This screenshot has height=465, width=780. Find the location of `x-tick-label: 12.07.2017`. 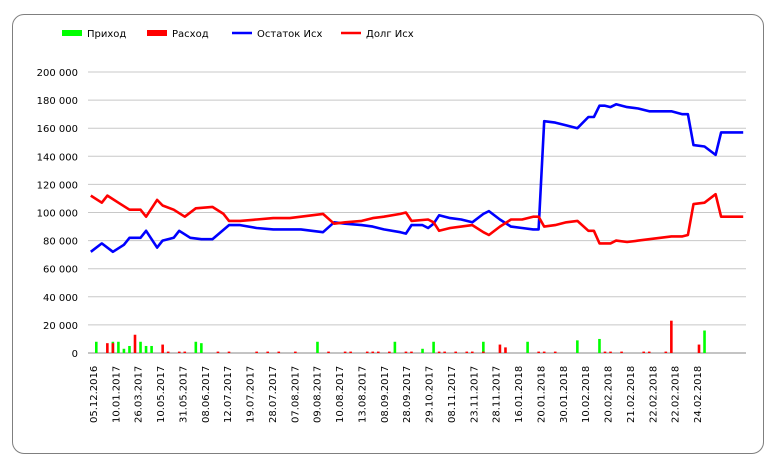

x-tick-label: 12.07.2017 is located at coordinates (228, 394).